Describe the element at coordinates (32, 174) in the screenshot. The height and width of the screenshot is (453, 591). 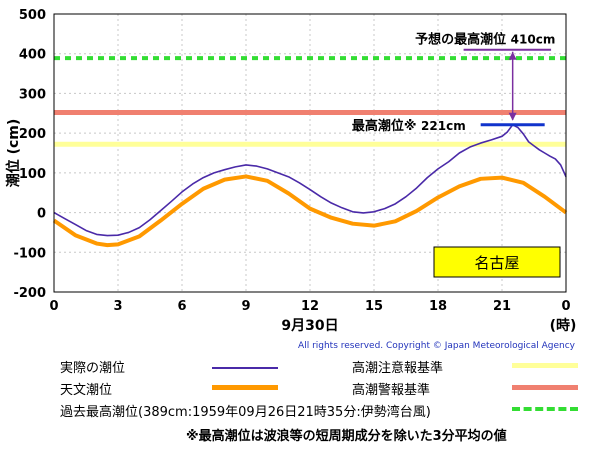
I see `y-tick-label: 100` at that location.